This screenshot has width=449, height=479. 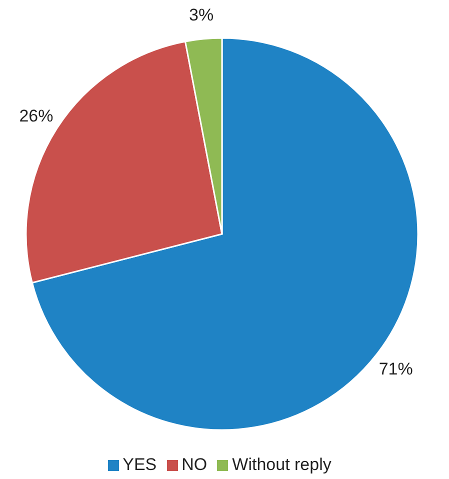 What do you see at coordinates (36, 116) in the screenshot?
I see `data-label: 26%` at bounding box center [36, 116].